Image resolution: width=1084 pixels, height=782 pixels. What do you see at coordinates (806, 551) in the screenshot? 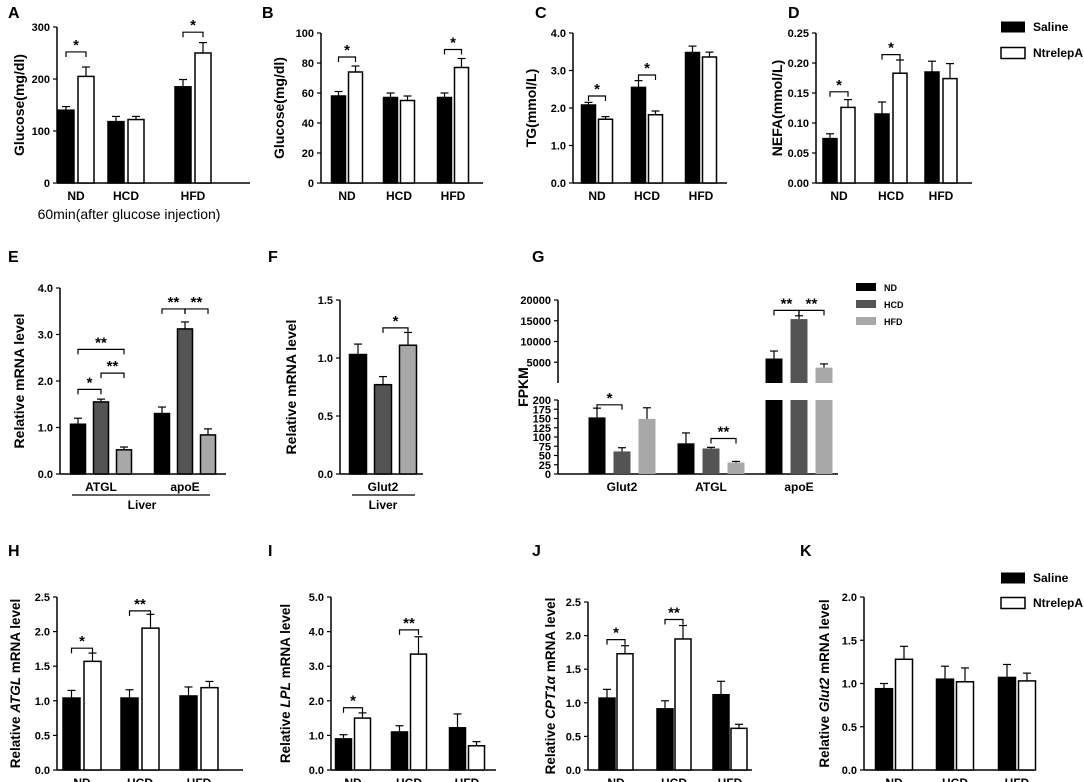
I see `panel-letter: K` at bounding box center [806, 551].